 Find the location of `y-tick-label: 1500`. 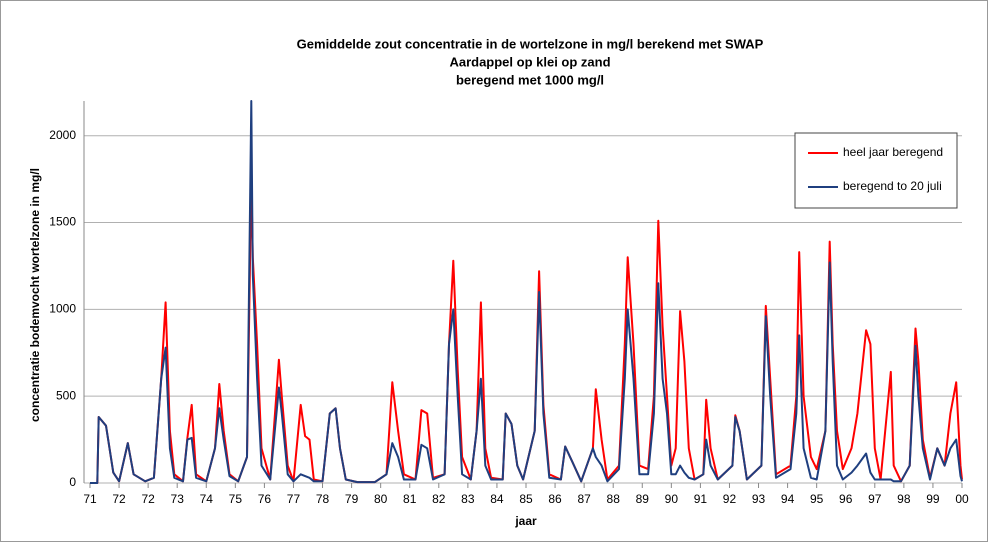

y-tick-label: 1500 is located at coordinates (62, 222).